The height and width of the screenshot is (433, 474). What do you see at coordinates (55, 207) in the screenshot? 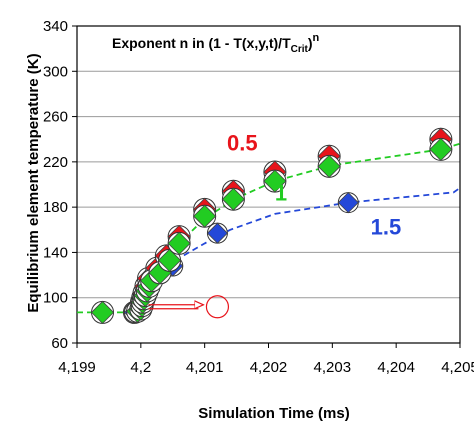
I see `y-tick-label: 180` at bounding box center [55, 207].